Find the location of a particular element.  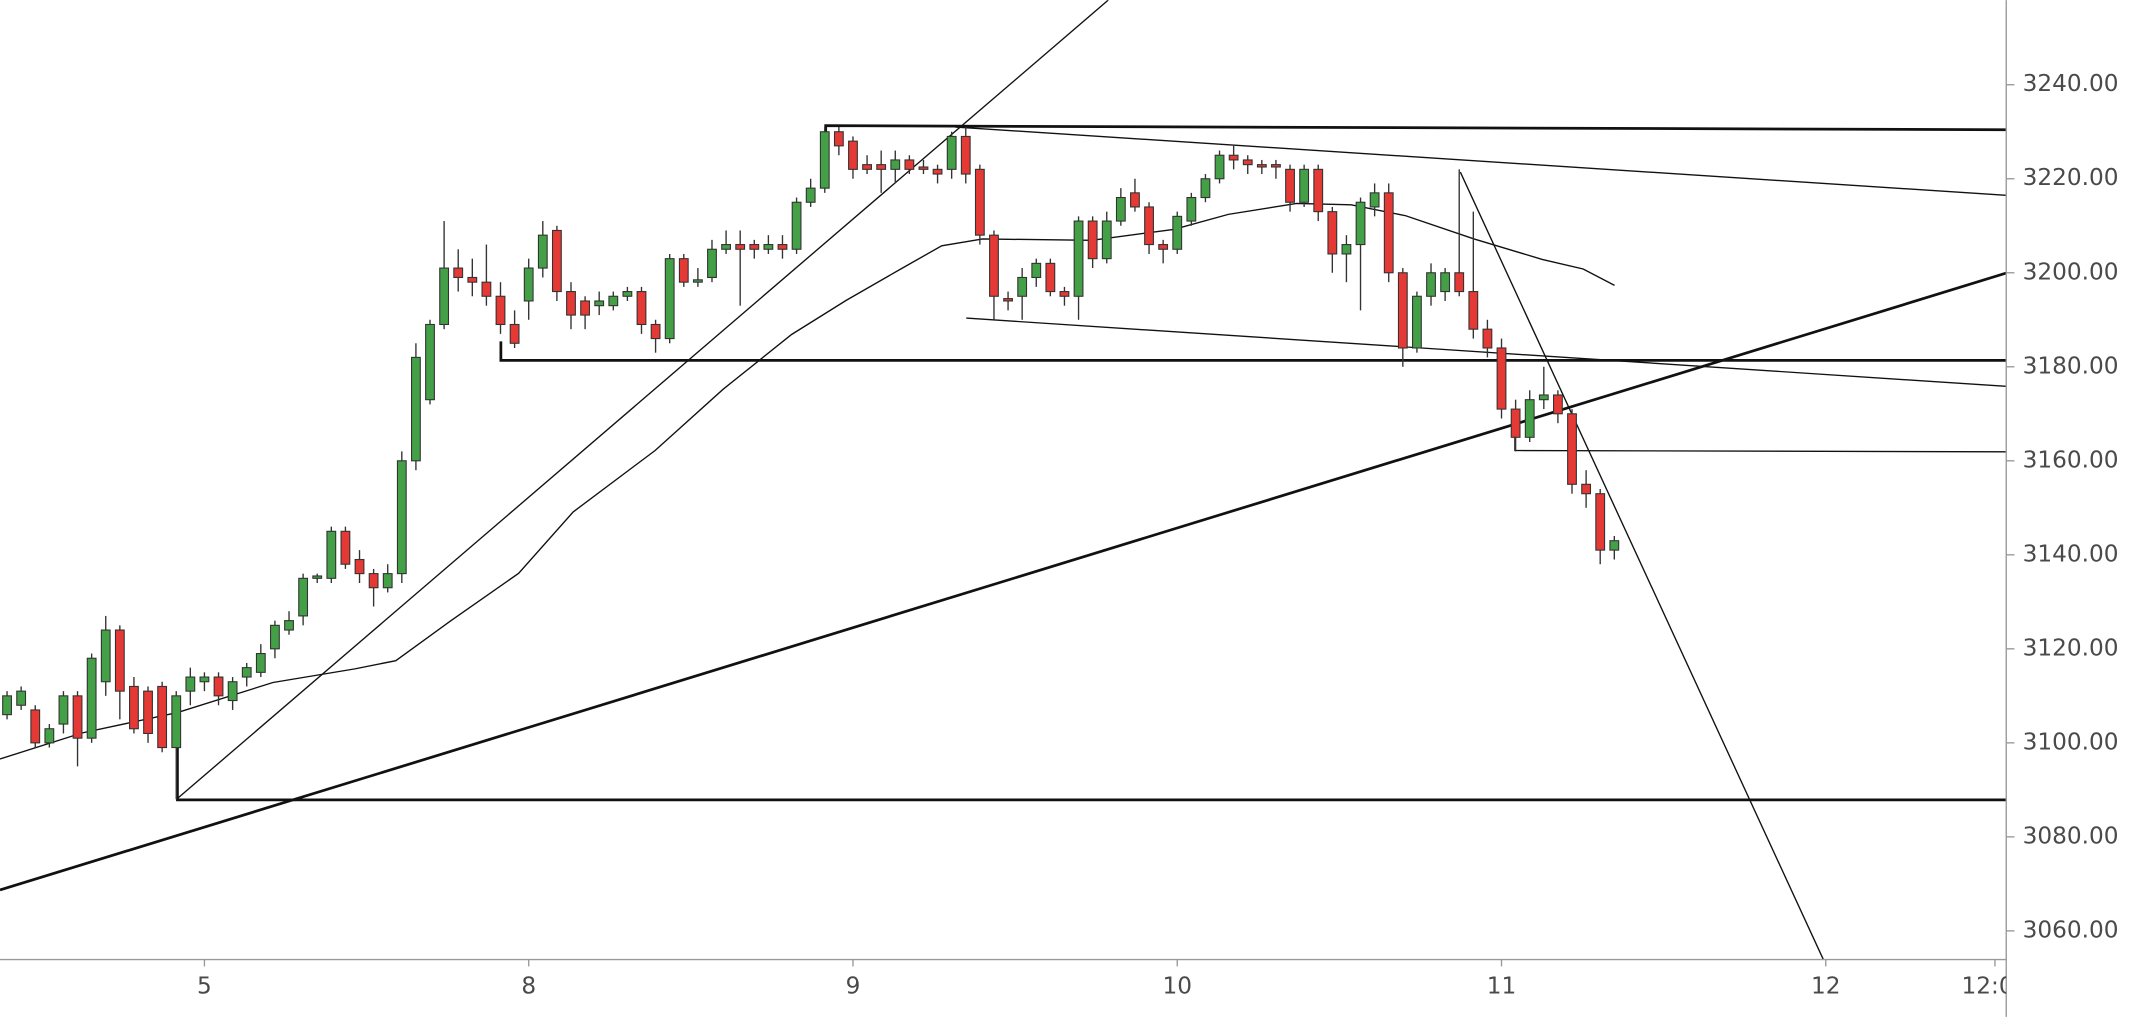

x-tick-label: 11 is located at coordinates (1502, 985).